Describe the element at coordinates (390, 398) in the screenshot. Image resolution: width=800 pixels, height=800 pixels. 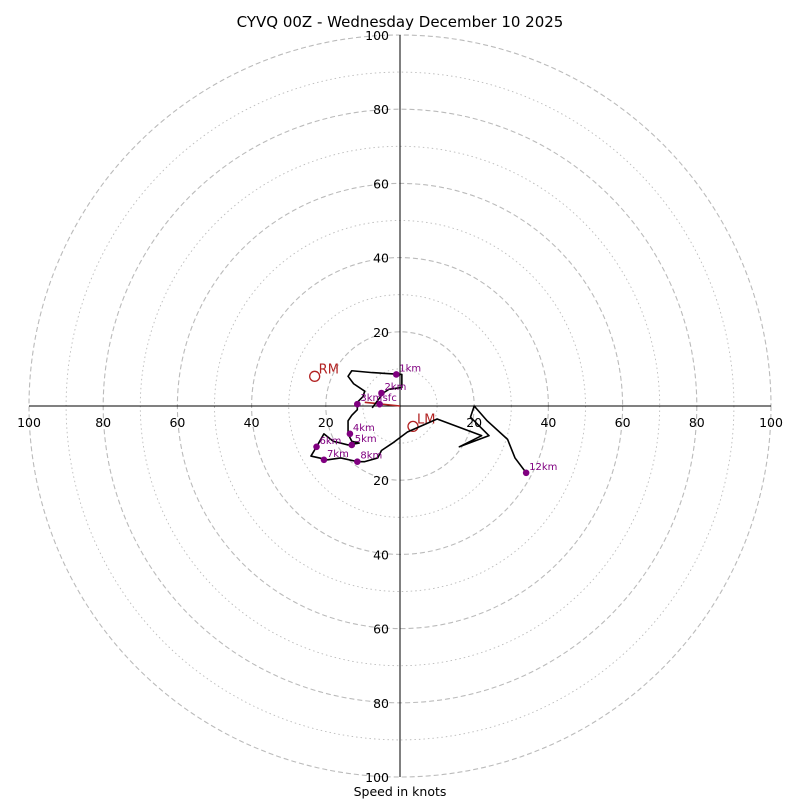
I see `height-label: sfc` at that location.